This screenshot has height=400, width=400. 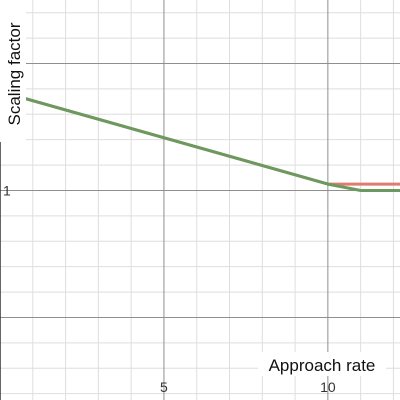 I want to click on x-tick-label: 5, so click(x=164, y=387).